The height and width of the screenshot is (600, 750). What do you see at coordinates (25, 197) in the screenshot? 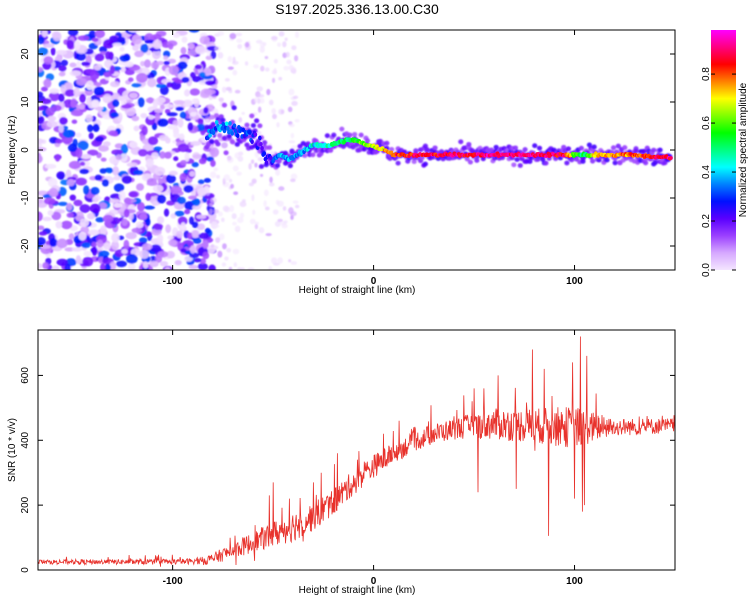
I see `spectrogram-y-tick-label: -10` at bounding box center [25, 197].